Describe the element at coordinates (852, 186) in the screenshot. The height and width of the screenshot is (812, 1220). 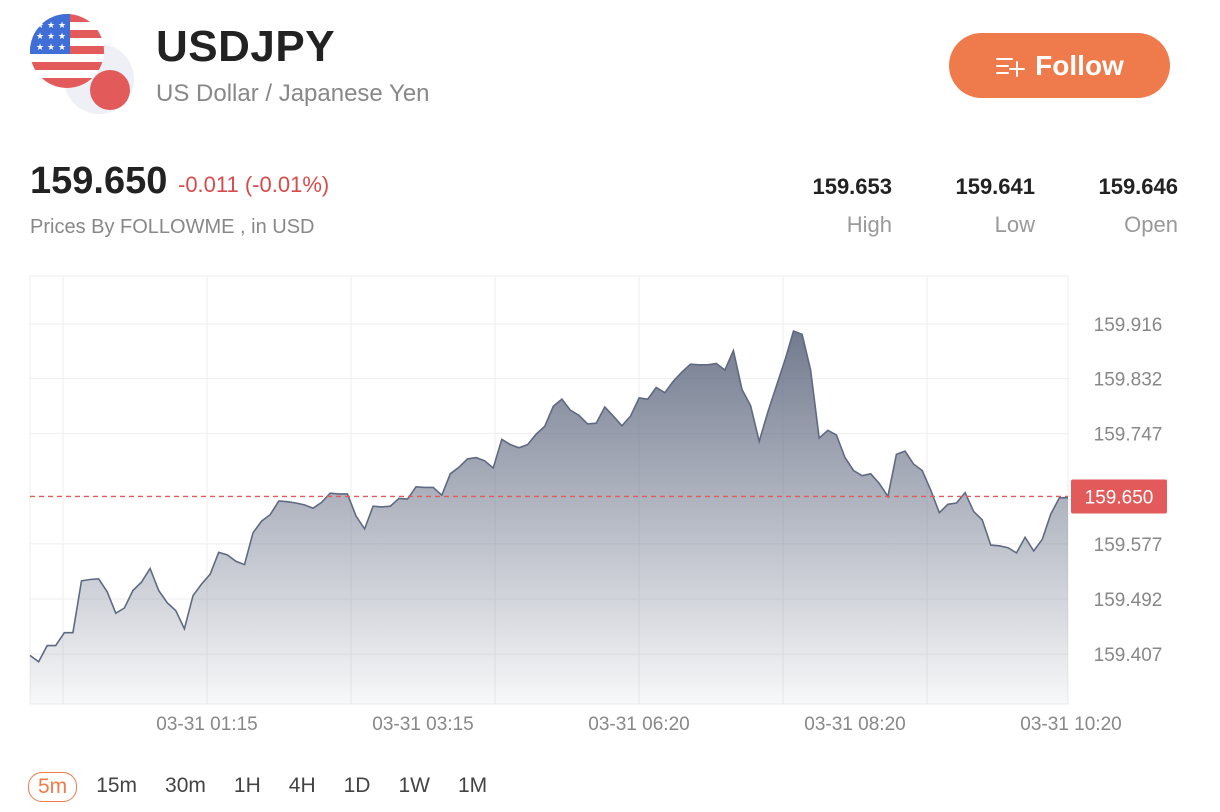
I see `stat-high-value: 159.653` at that location.